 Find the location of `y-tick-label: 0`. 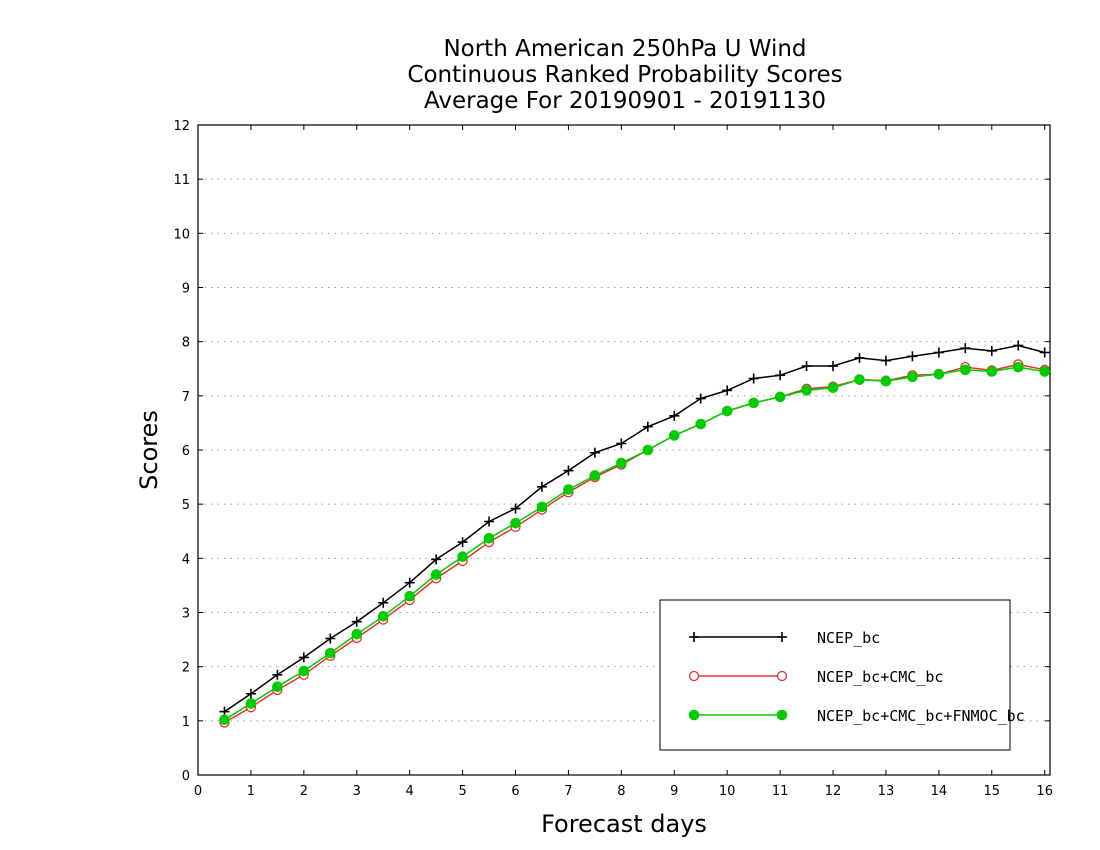

y-tick-label: 0 is located at coordinates (186, 776).